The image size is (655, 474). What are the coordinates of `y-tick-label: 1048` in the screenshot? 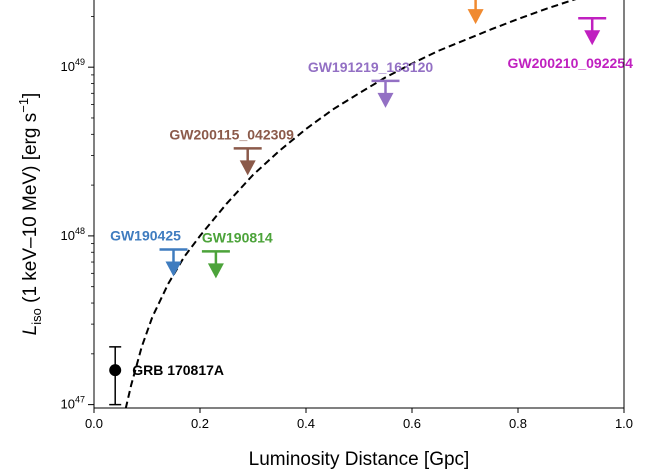 It's located at (73, 234).